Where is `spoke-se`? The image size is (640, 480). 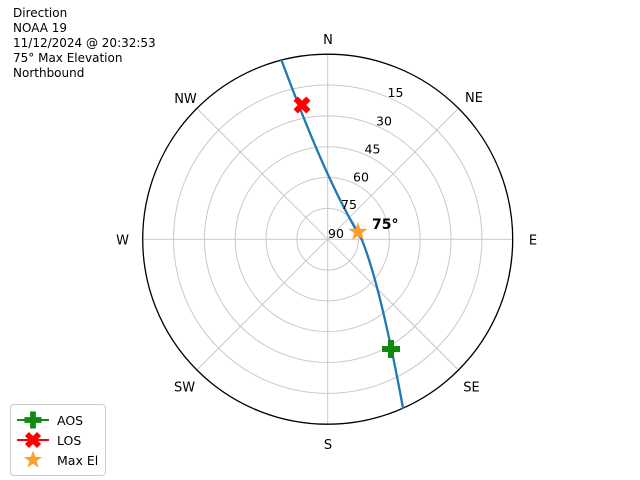
spoke-se is located at coordinates (393, 304).